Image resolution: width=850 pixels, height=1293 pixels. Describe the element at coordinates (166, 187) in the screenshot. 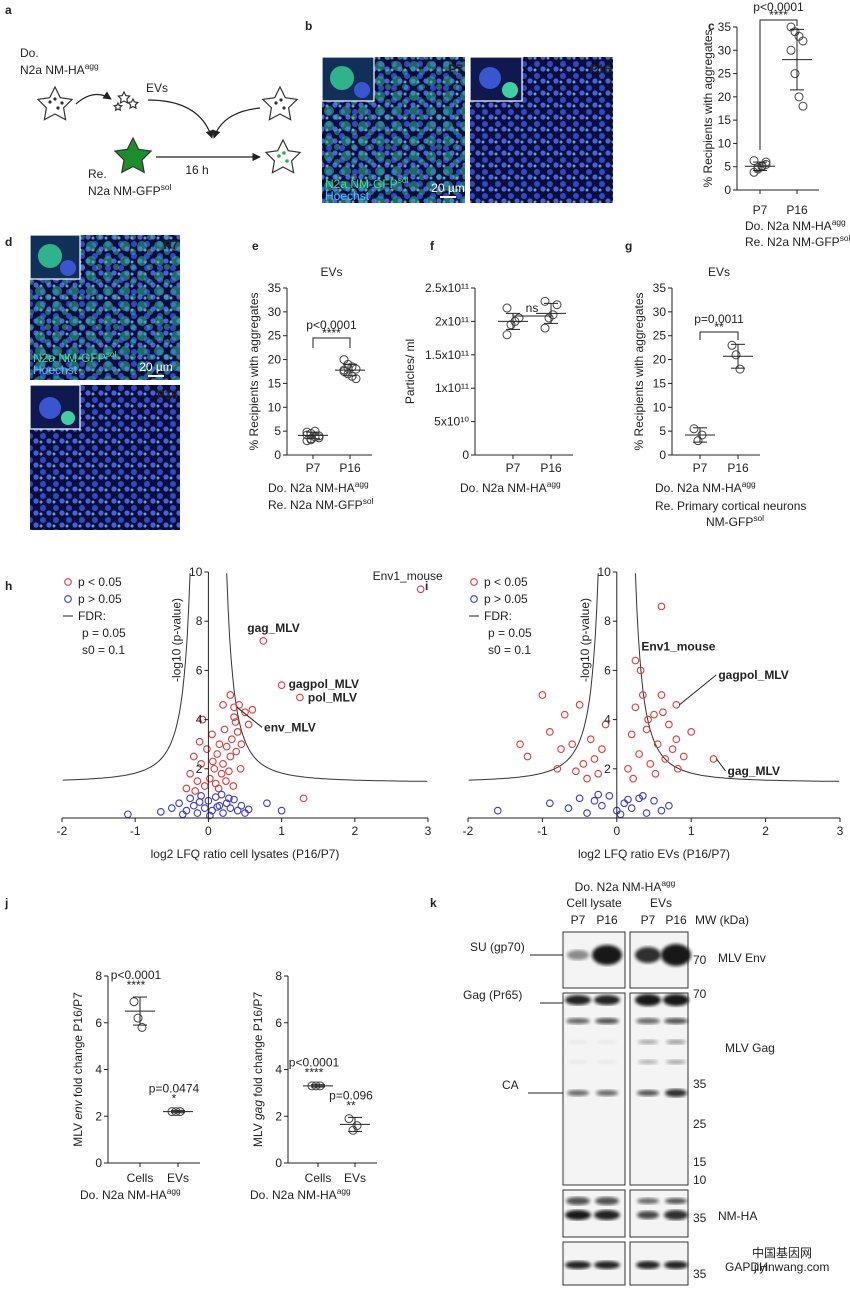

I see `diagram-text-part: sol` at that location.